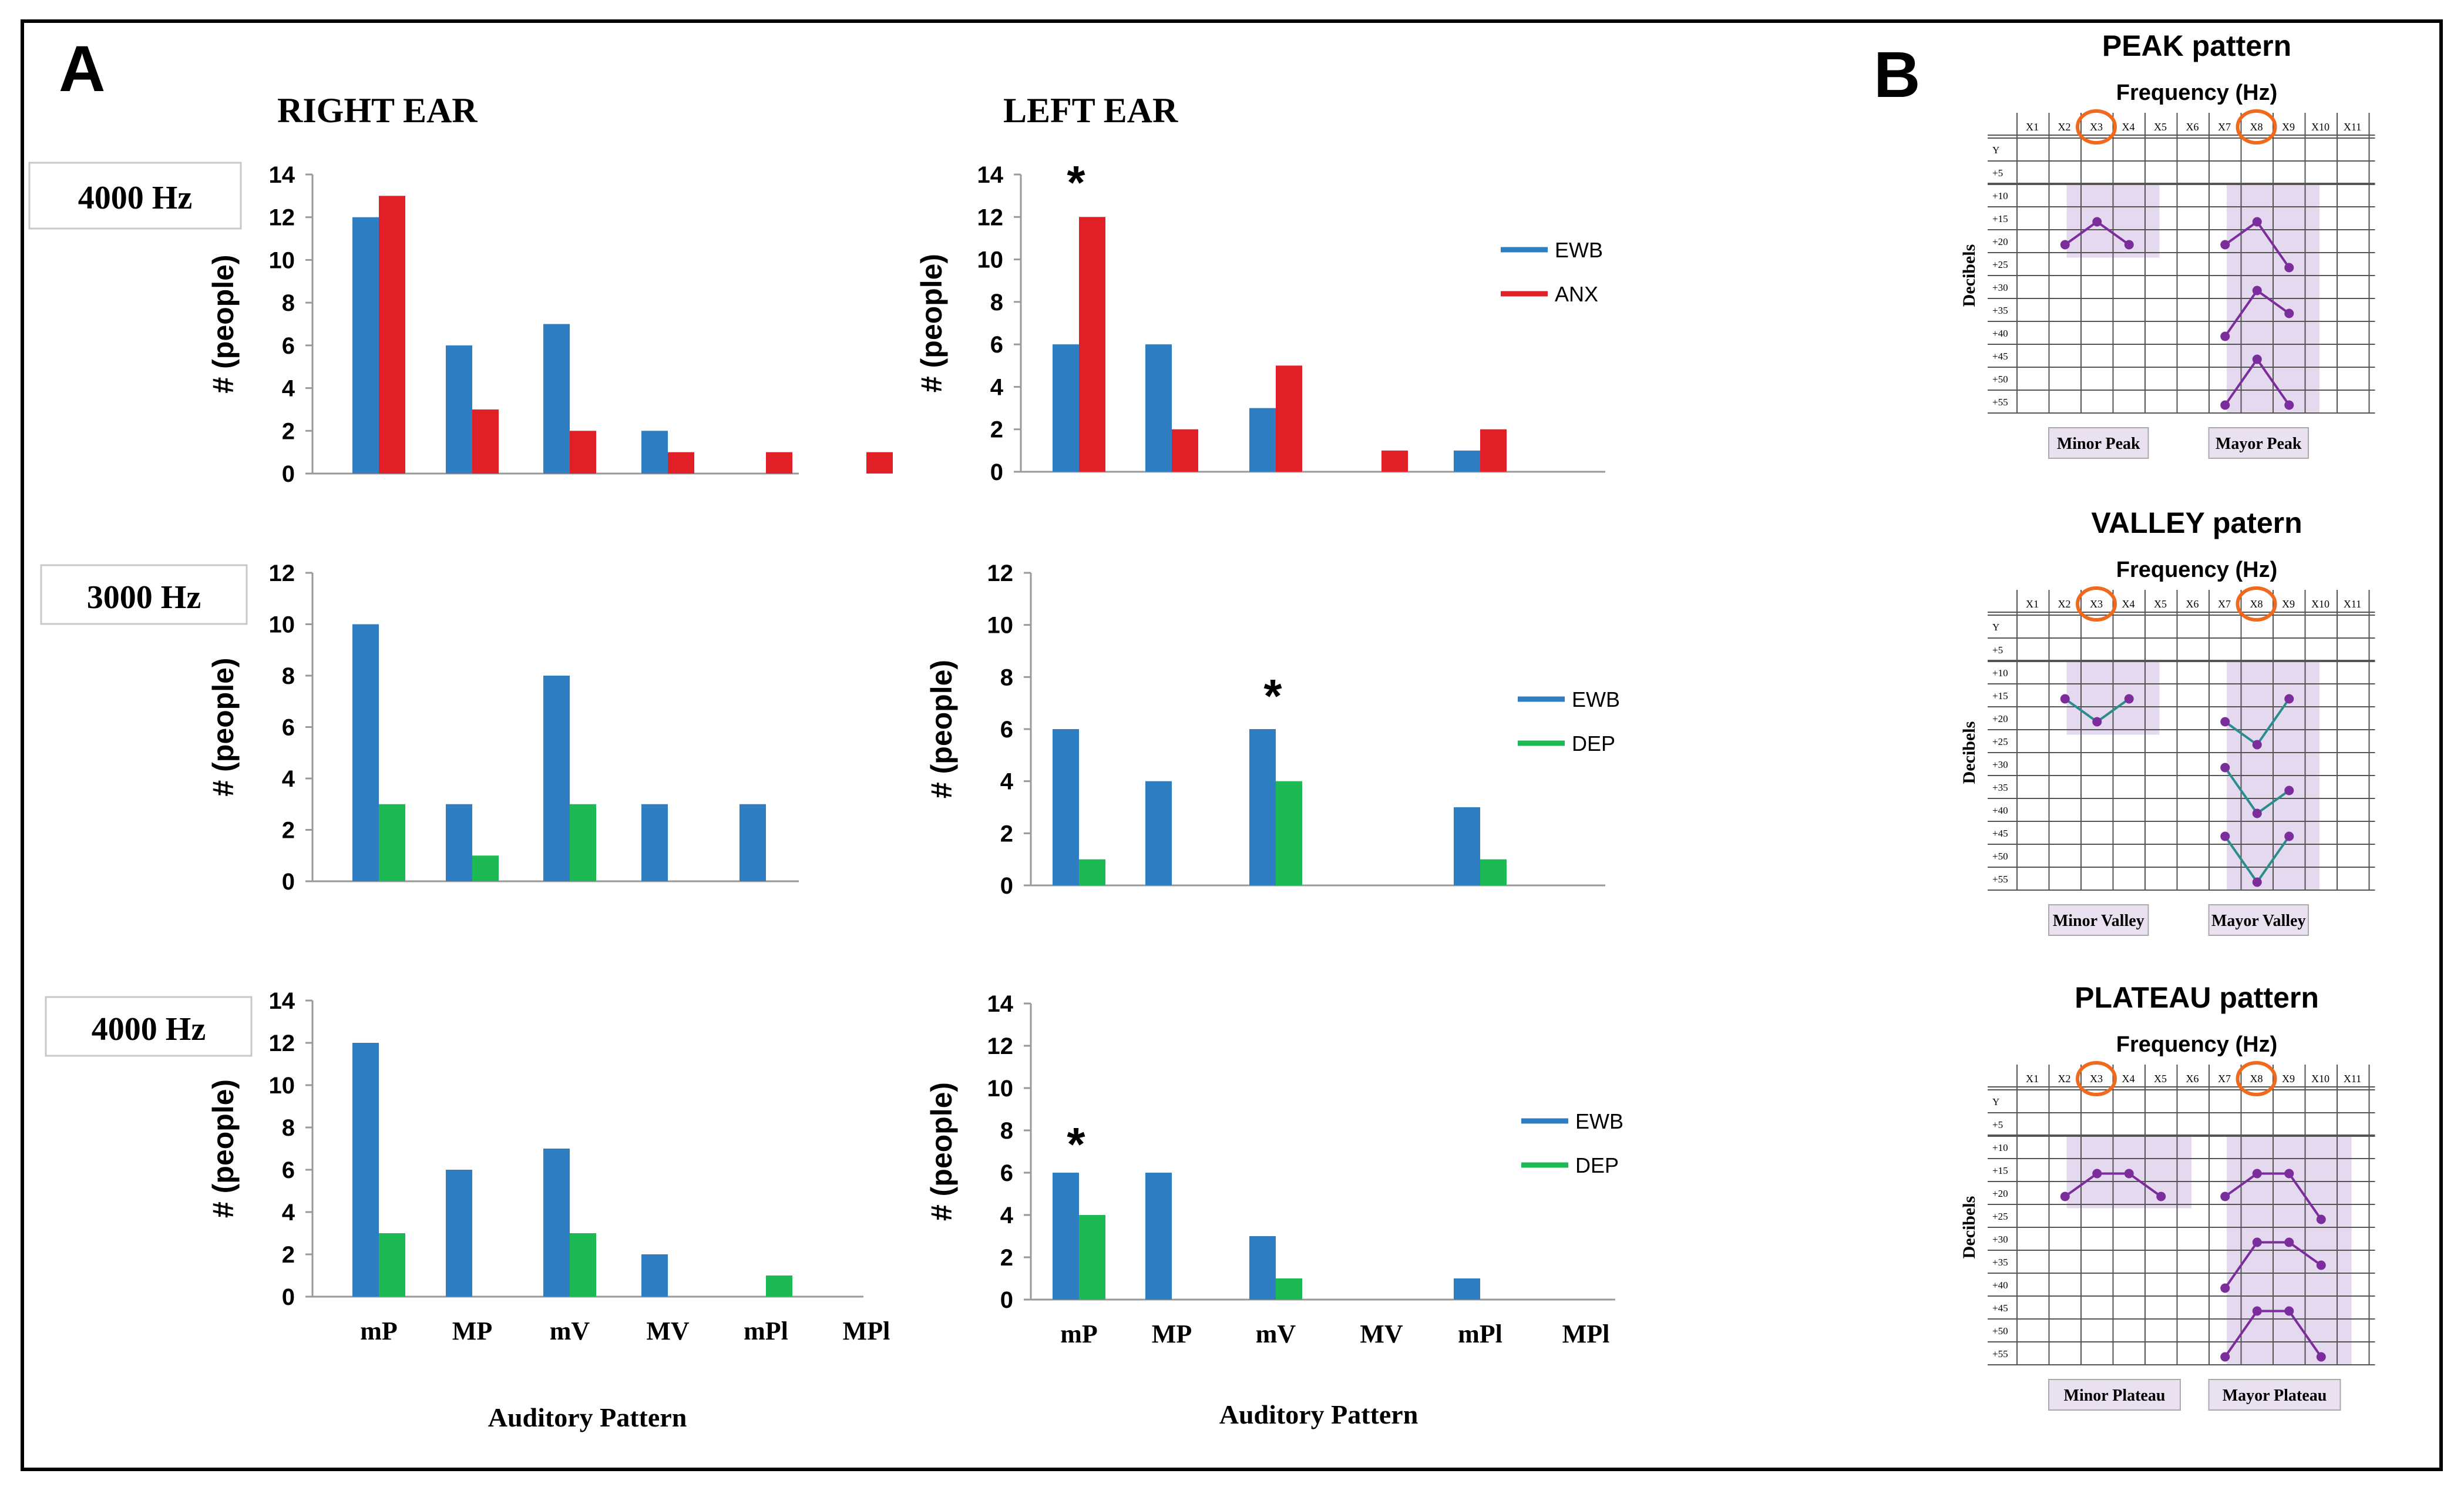  Describe the element at coordinates (288, 474) in the screenshot. I see `y-tick-label: 0` at that location.